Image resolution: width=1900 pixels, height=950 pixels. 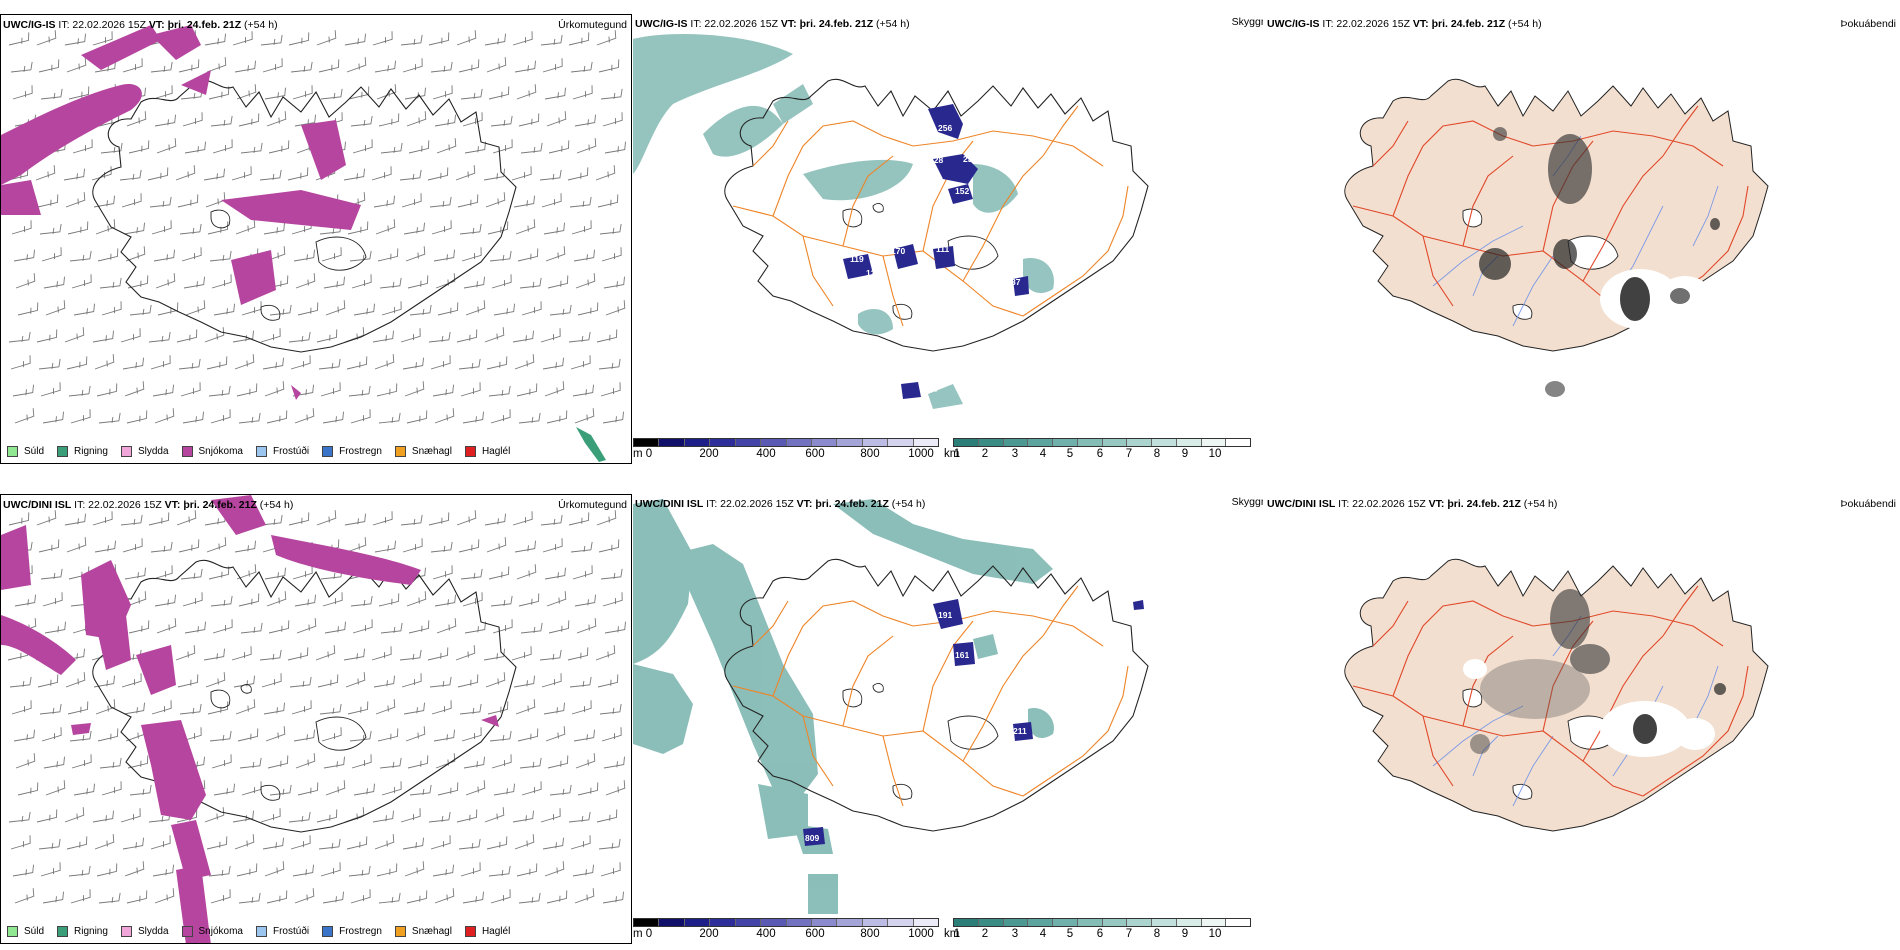 What do you see at coordinates (212, 451) in the screenshot?
I see `legend-item: Snjókoma` at bounding box center [212, 451].